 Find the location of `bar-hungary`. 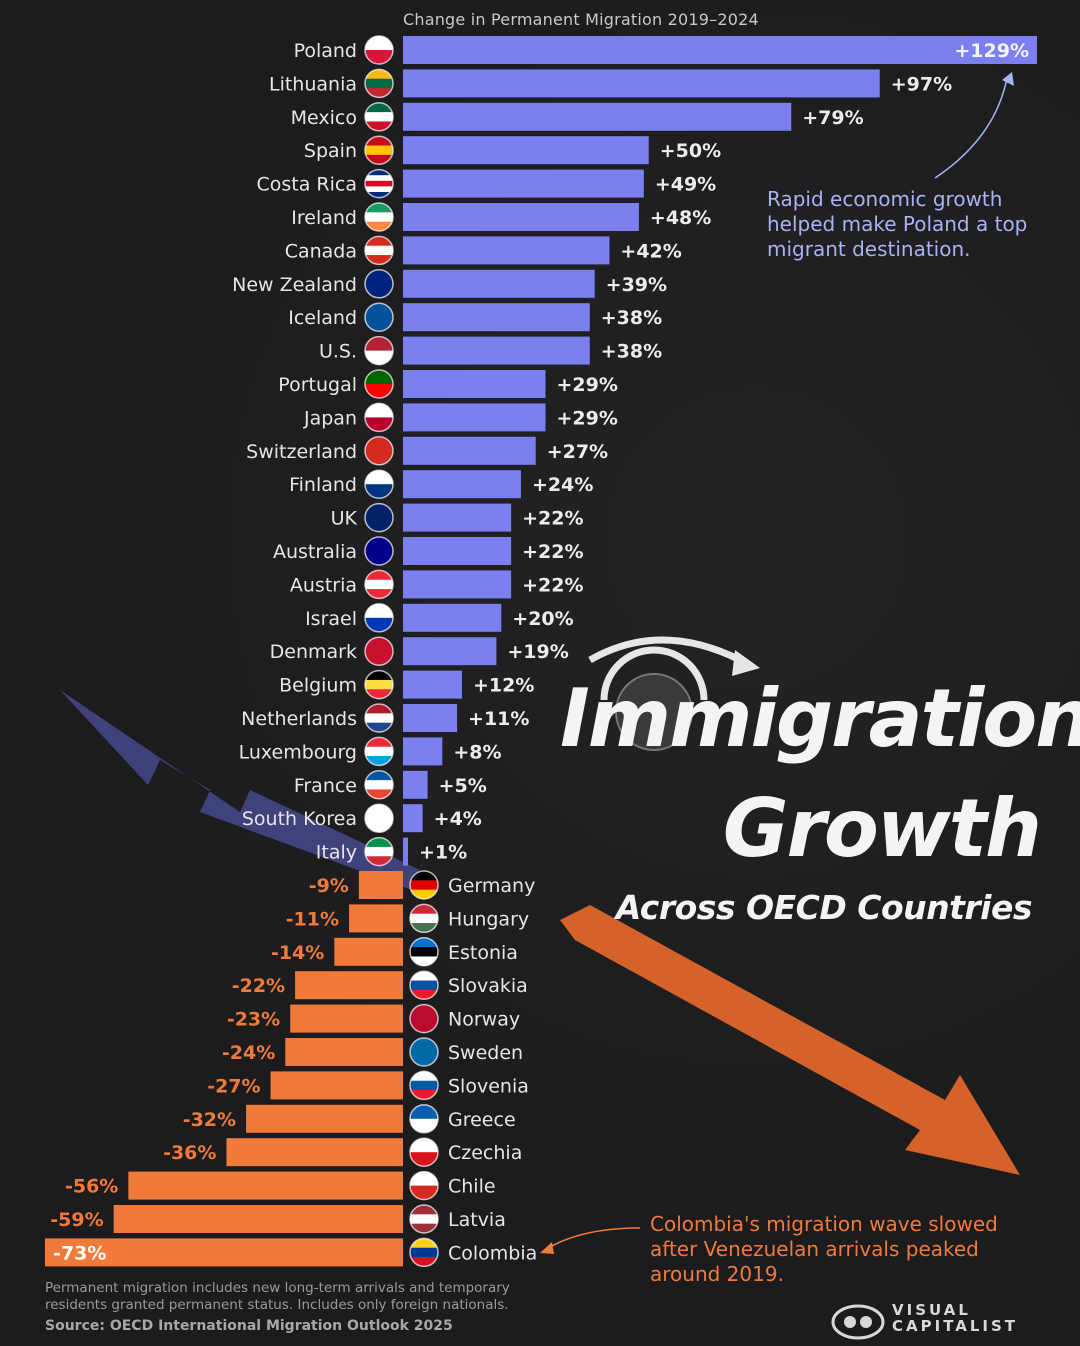

bar-hungary is located at coordinates (376, 918).